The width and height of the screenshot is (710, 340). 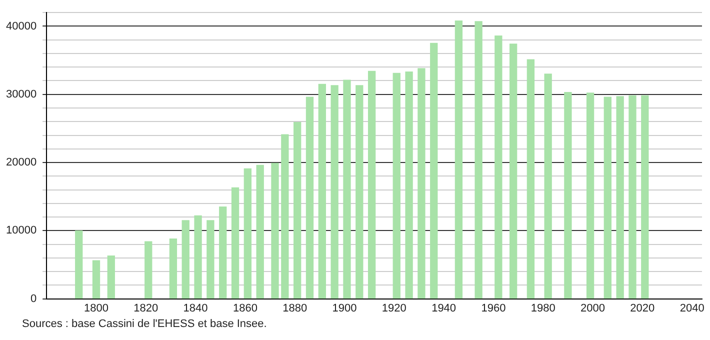 I want to click on x-tick-label: 1880, so click(x=295, y=308).